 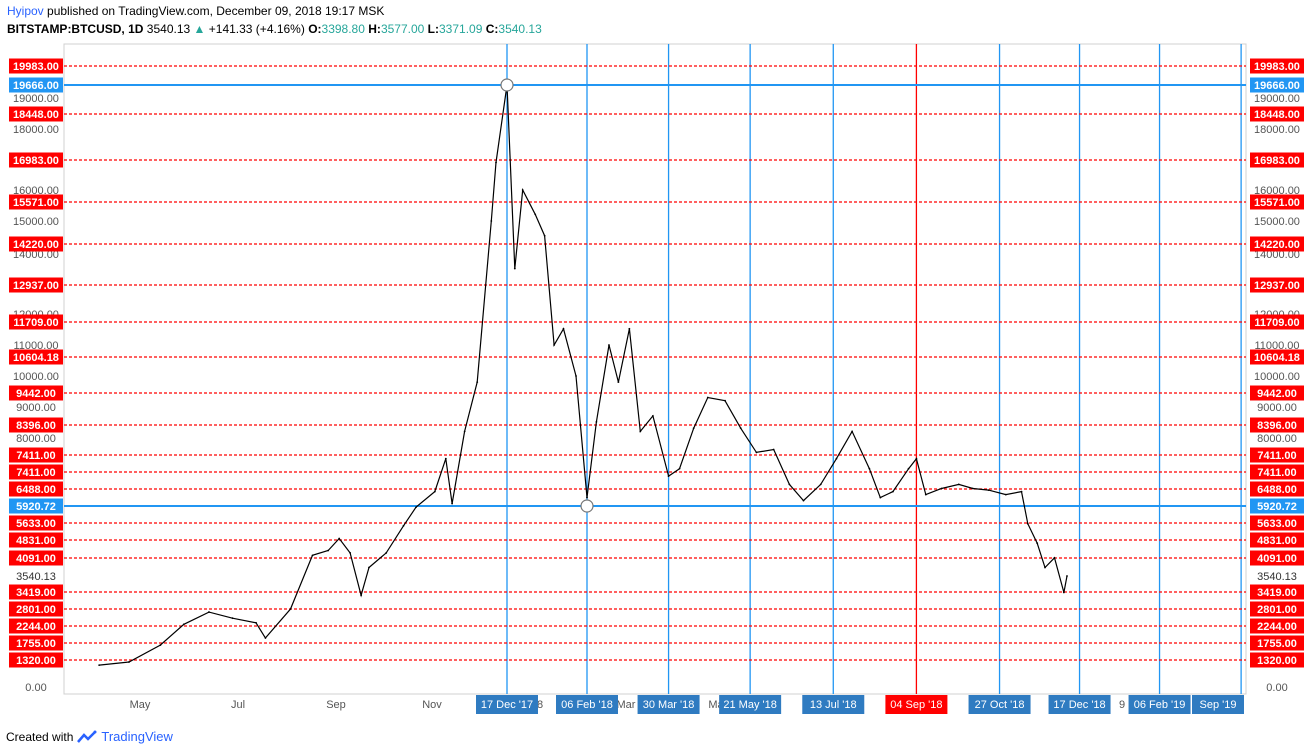 I want to click on high-anchor-handle, so click(x=507, y=85).